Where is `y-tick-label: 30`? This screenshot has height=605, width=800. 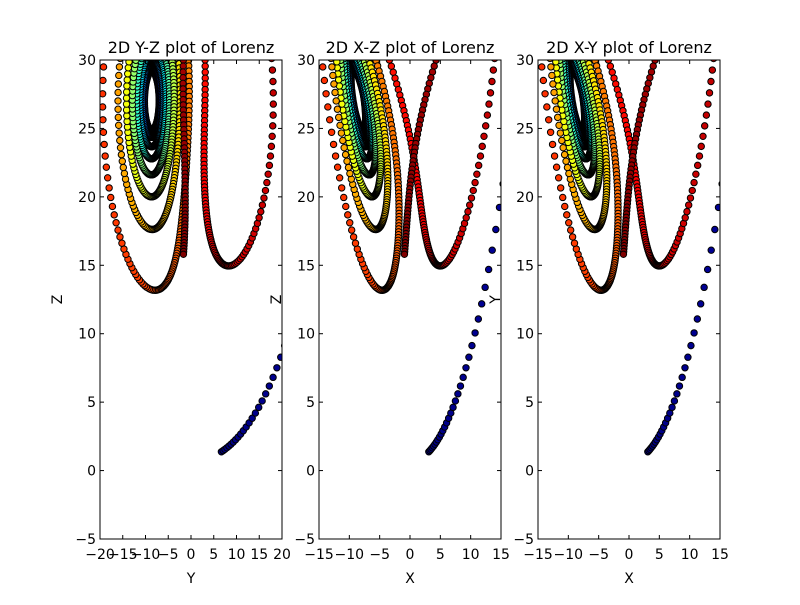 y-tick-label: 30 is located at coordinates (525, 61).